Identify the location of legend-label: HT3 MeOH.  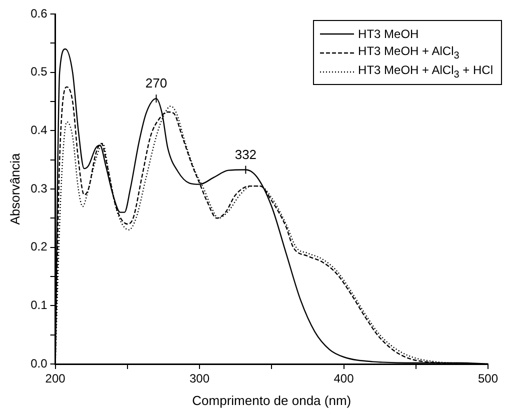
(388, 33).